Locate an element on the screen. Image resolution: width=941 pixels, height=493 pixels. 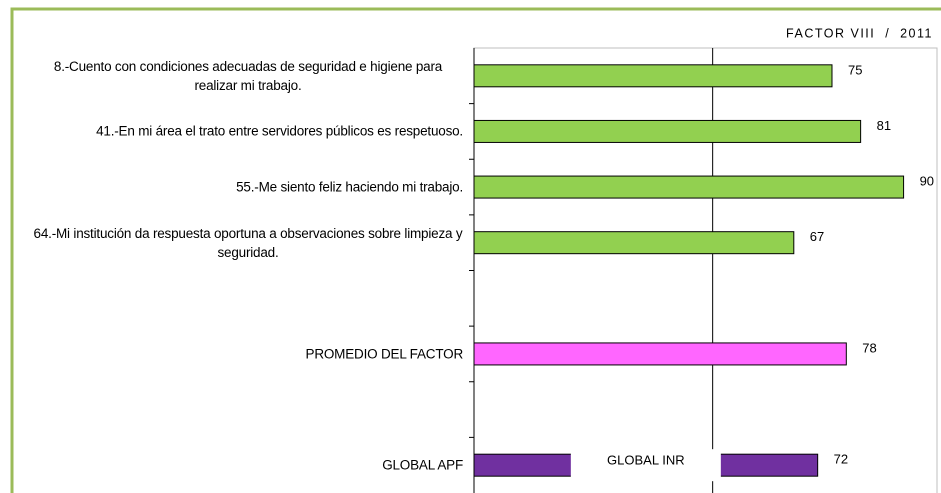
category-label: PROMEDIO DEL FACTOR is located at coordinates (384, 353).